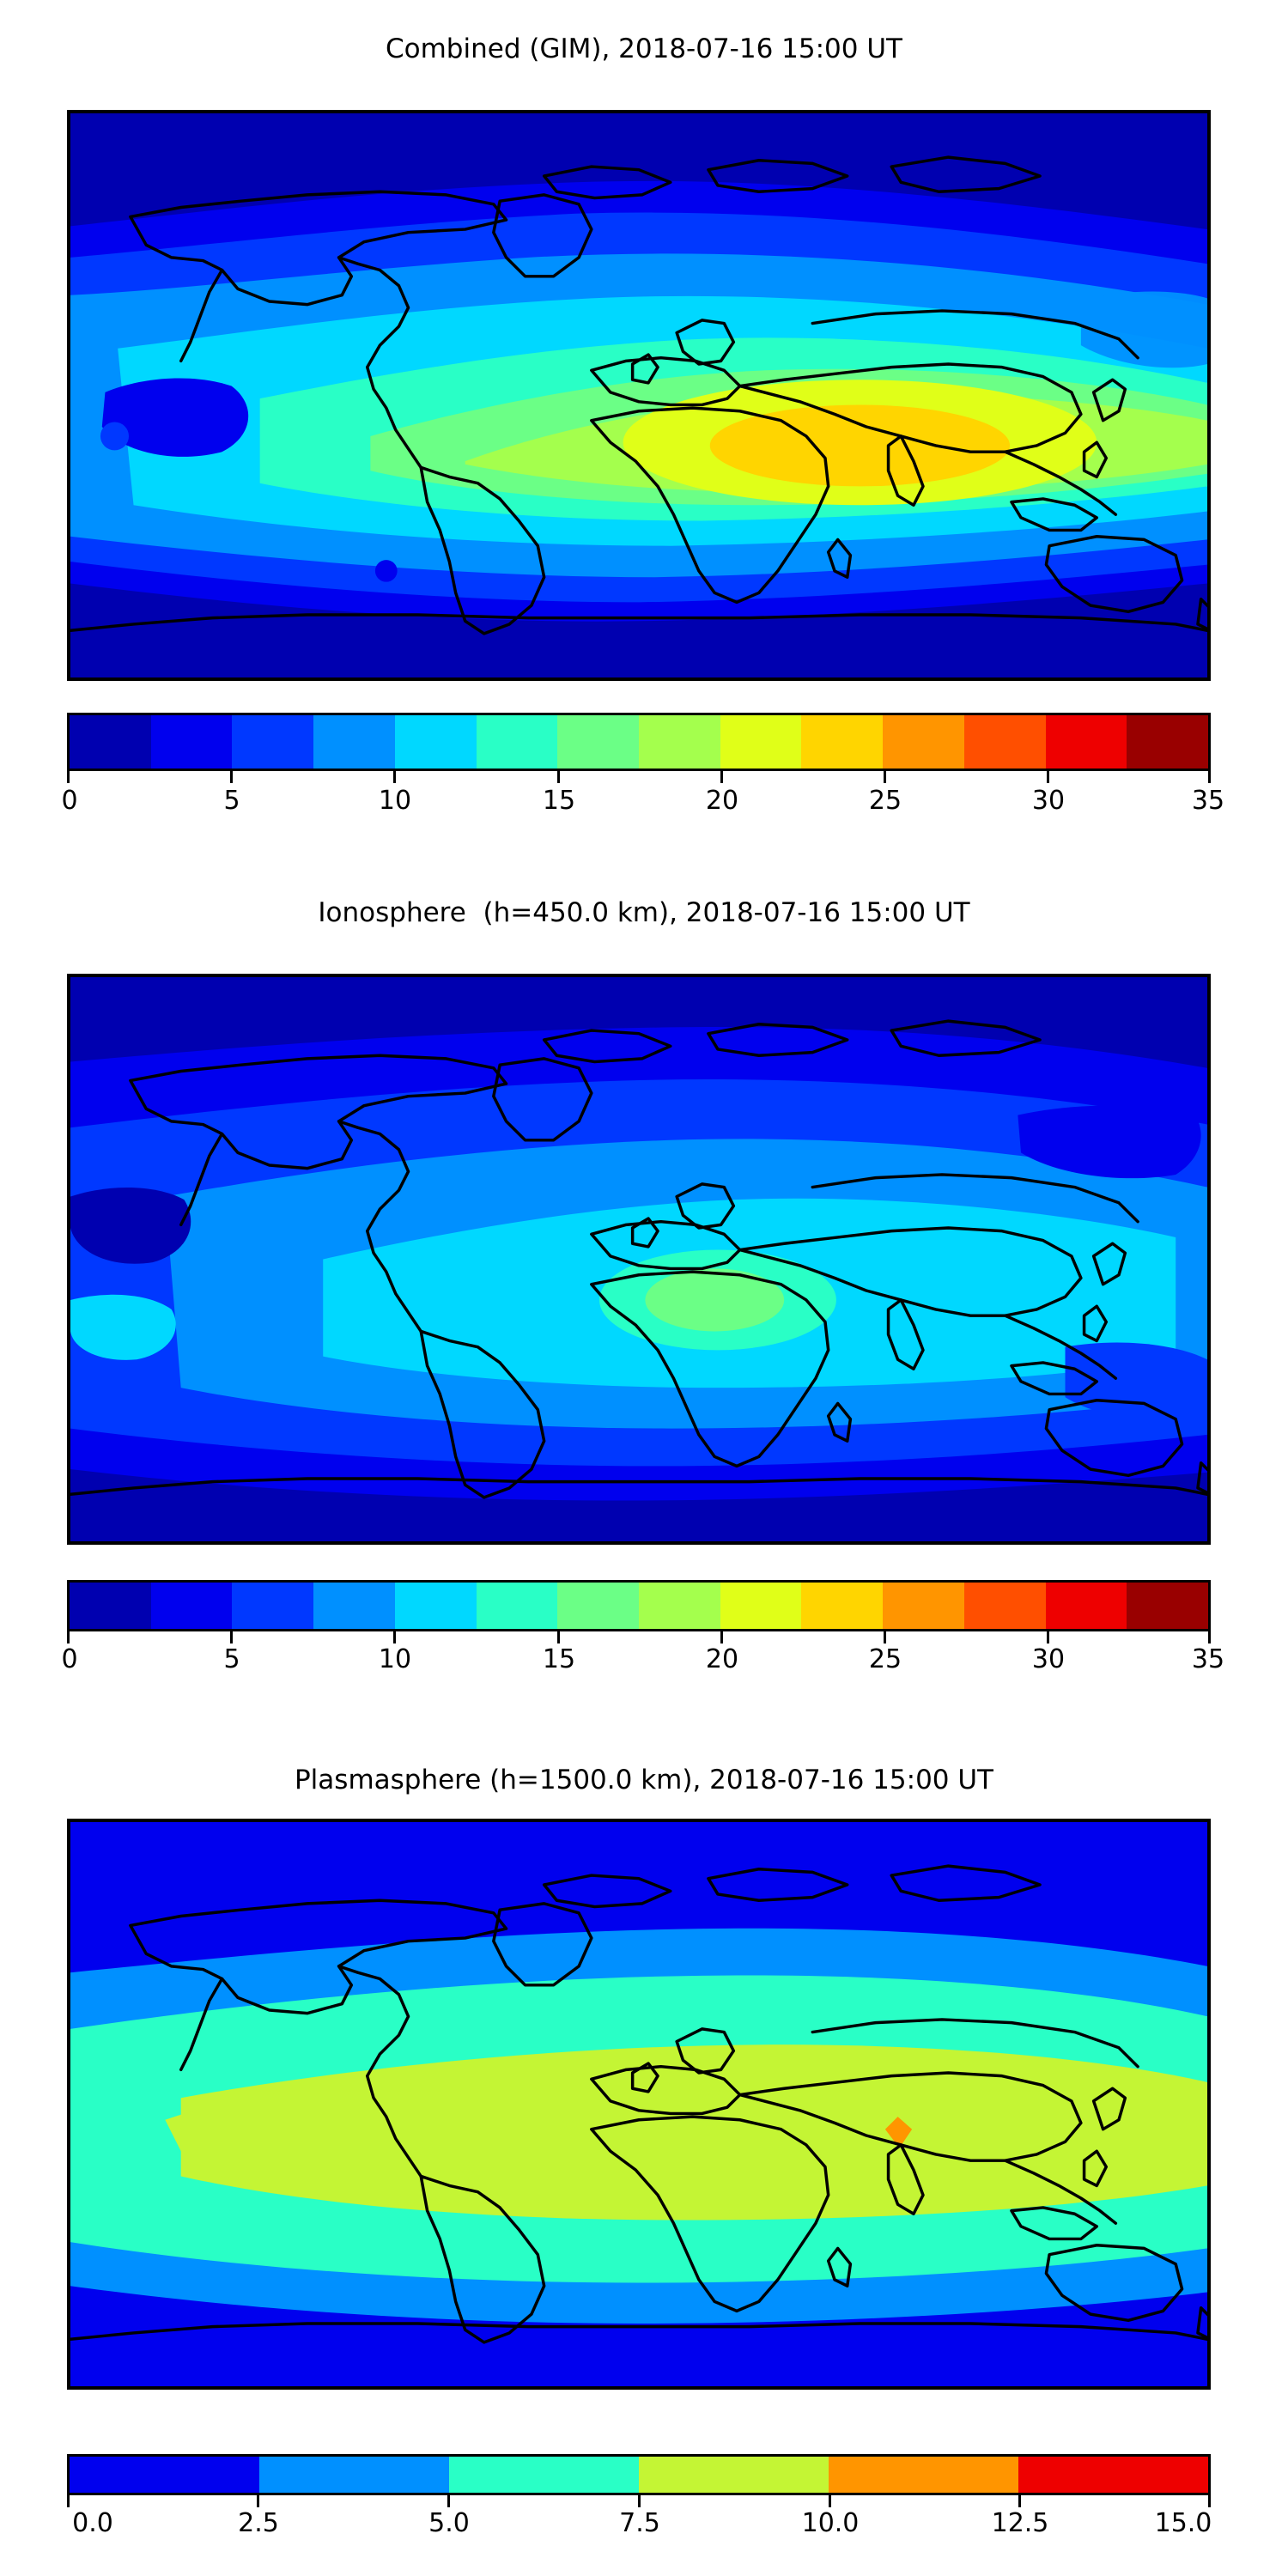 Image resolution: width=1288 pixels, height=2576 pixels. What do you see at coordinates (93, 2523) in the screenshot?
I see `colorbar-tick-label: 0.0` at bounding box center [93, 2523].